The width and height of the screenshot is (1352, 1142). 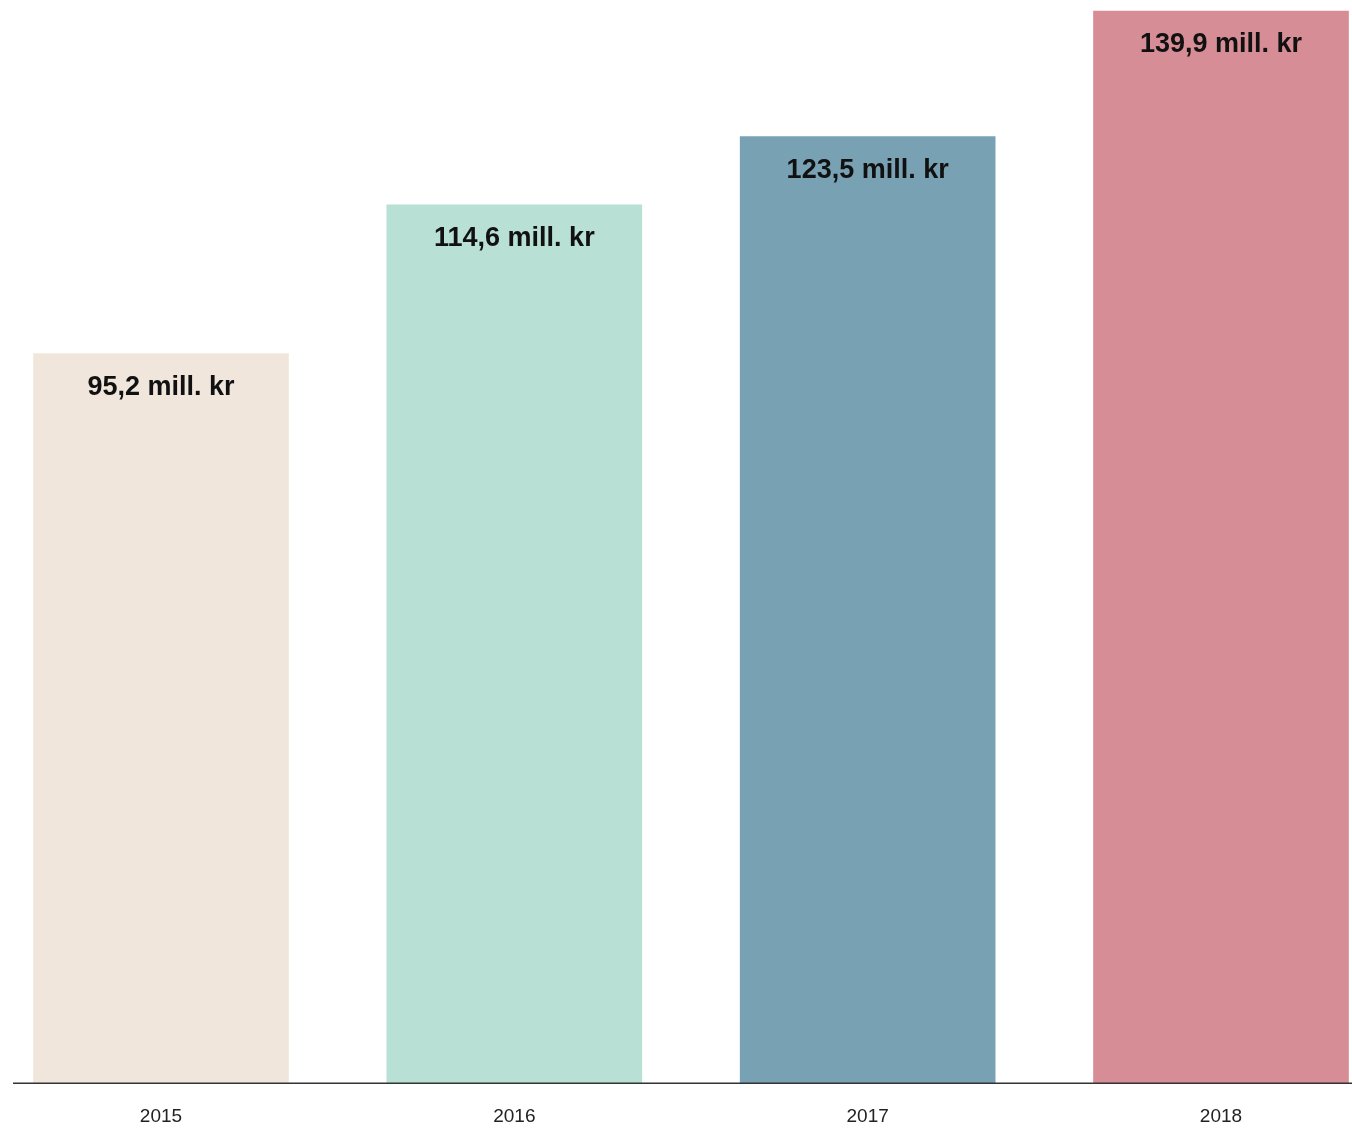 What do you see at coordinates (161, 1115) in the screenshot?
I see `x-tick-label: 2015` at bounding box center [161, 1115].